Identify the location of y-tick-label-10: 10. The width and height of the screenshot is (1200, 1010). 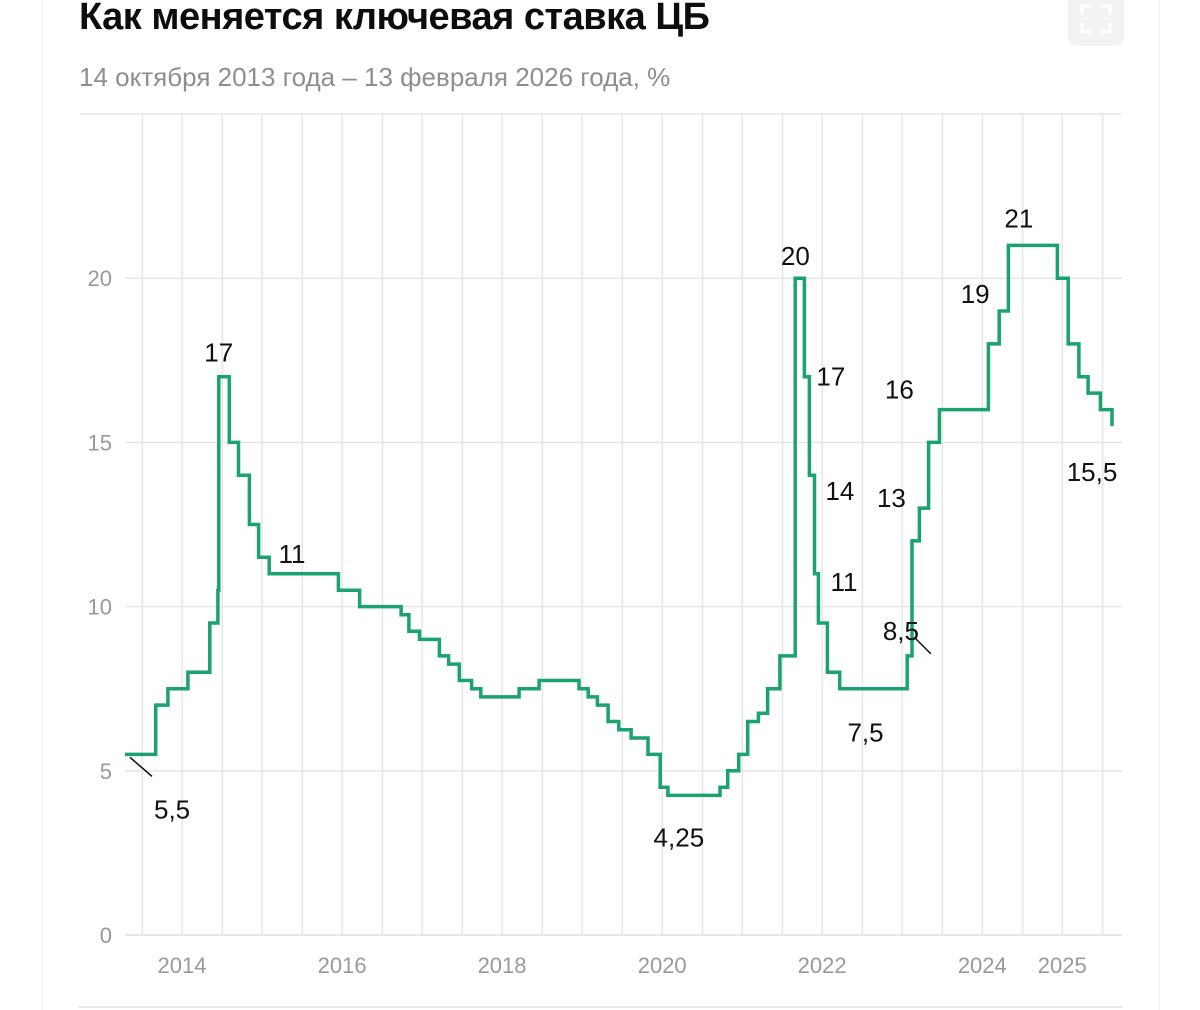
(100, 607).